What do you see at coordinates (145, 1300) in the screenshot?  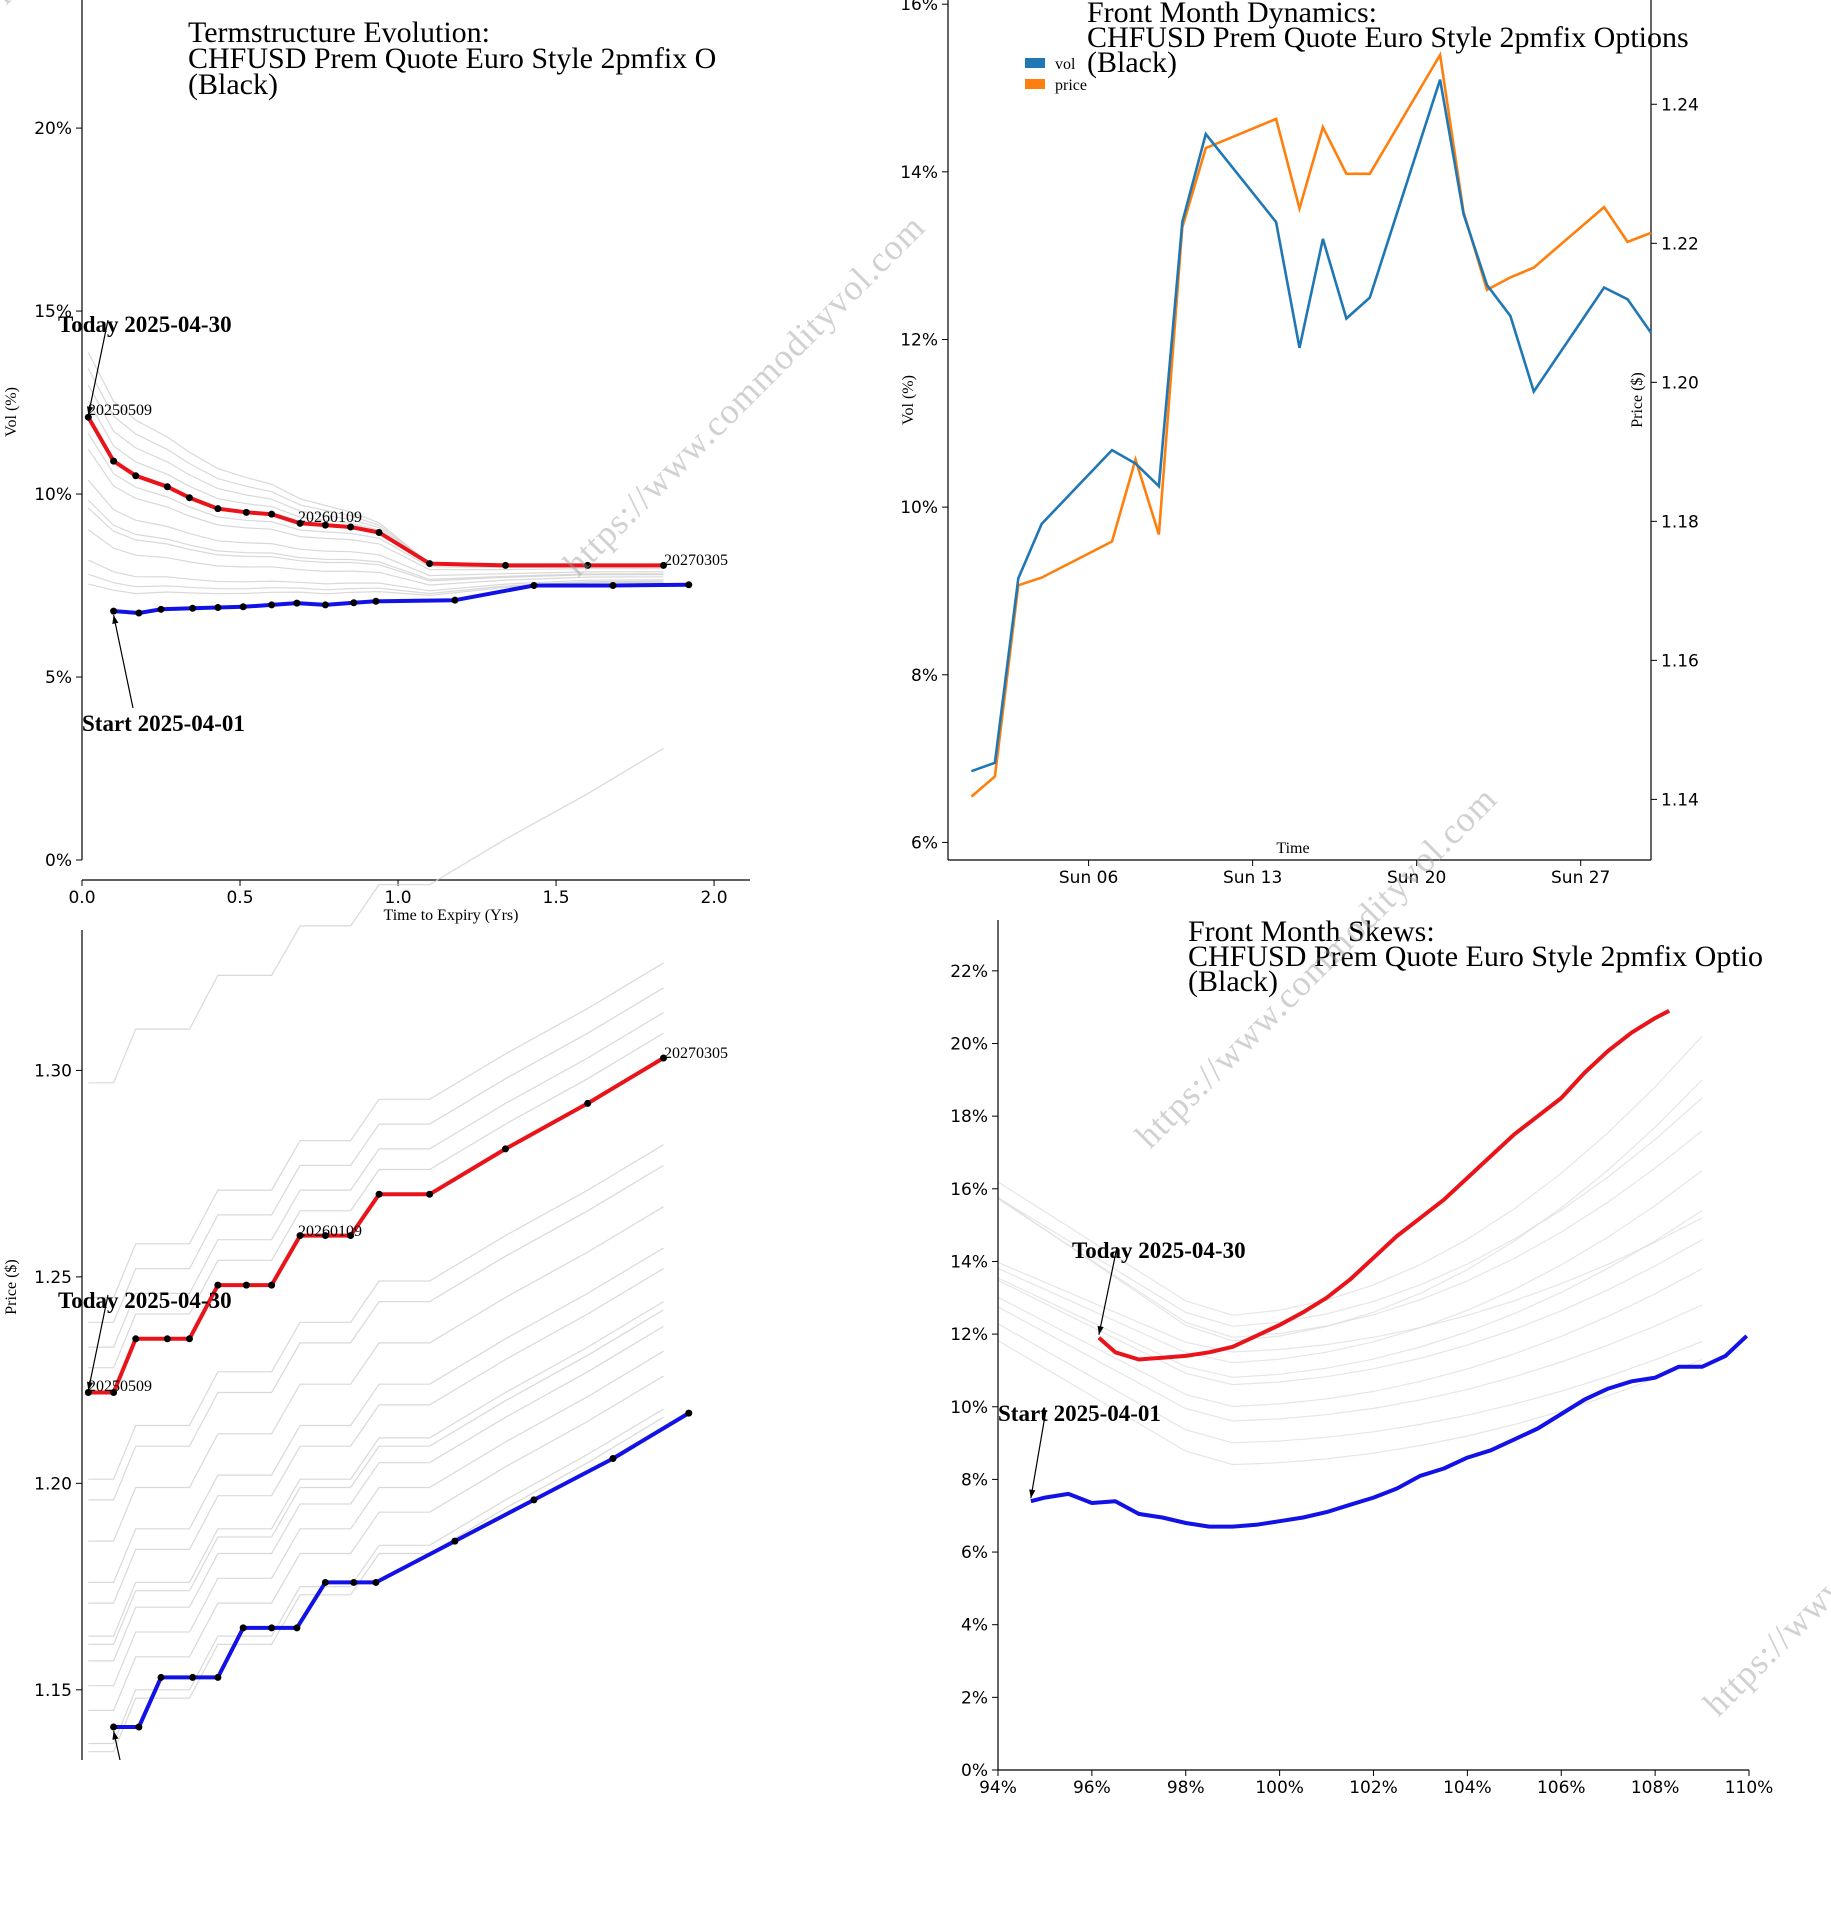 I see `pricecurve-today-annotation: Today 2025-04-30` at bounding box center [145, 1300].